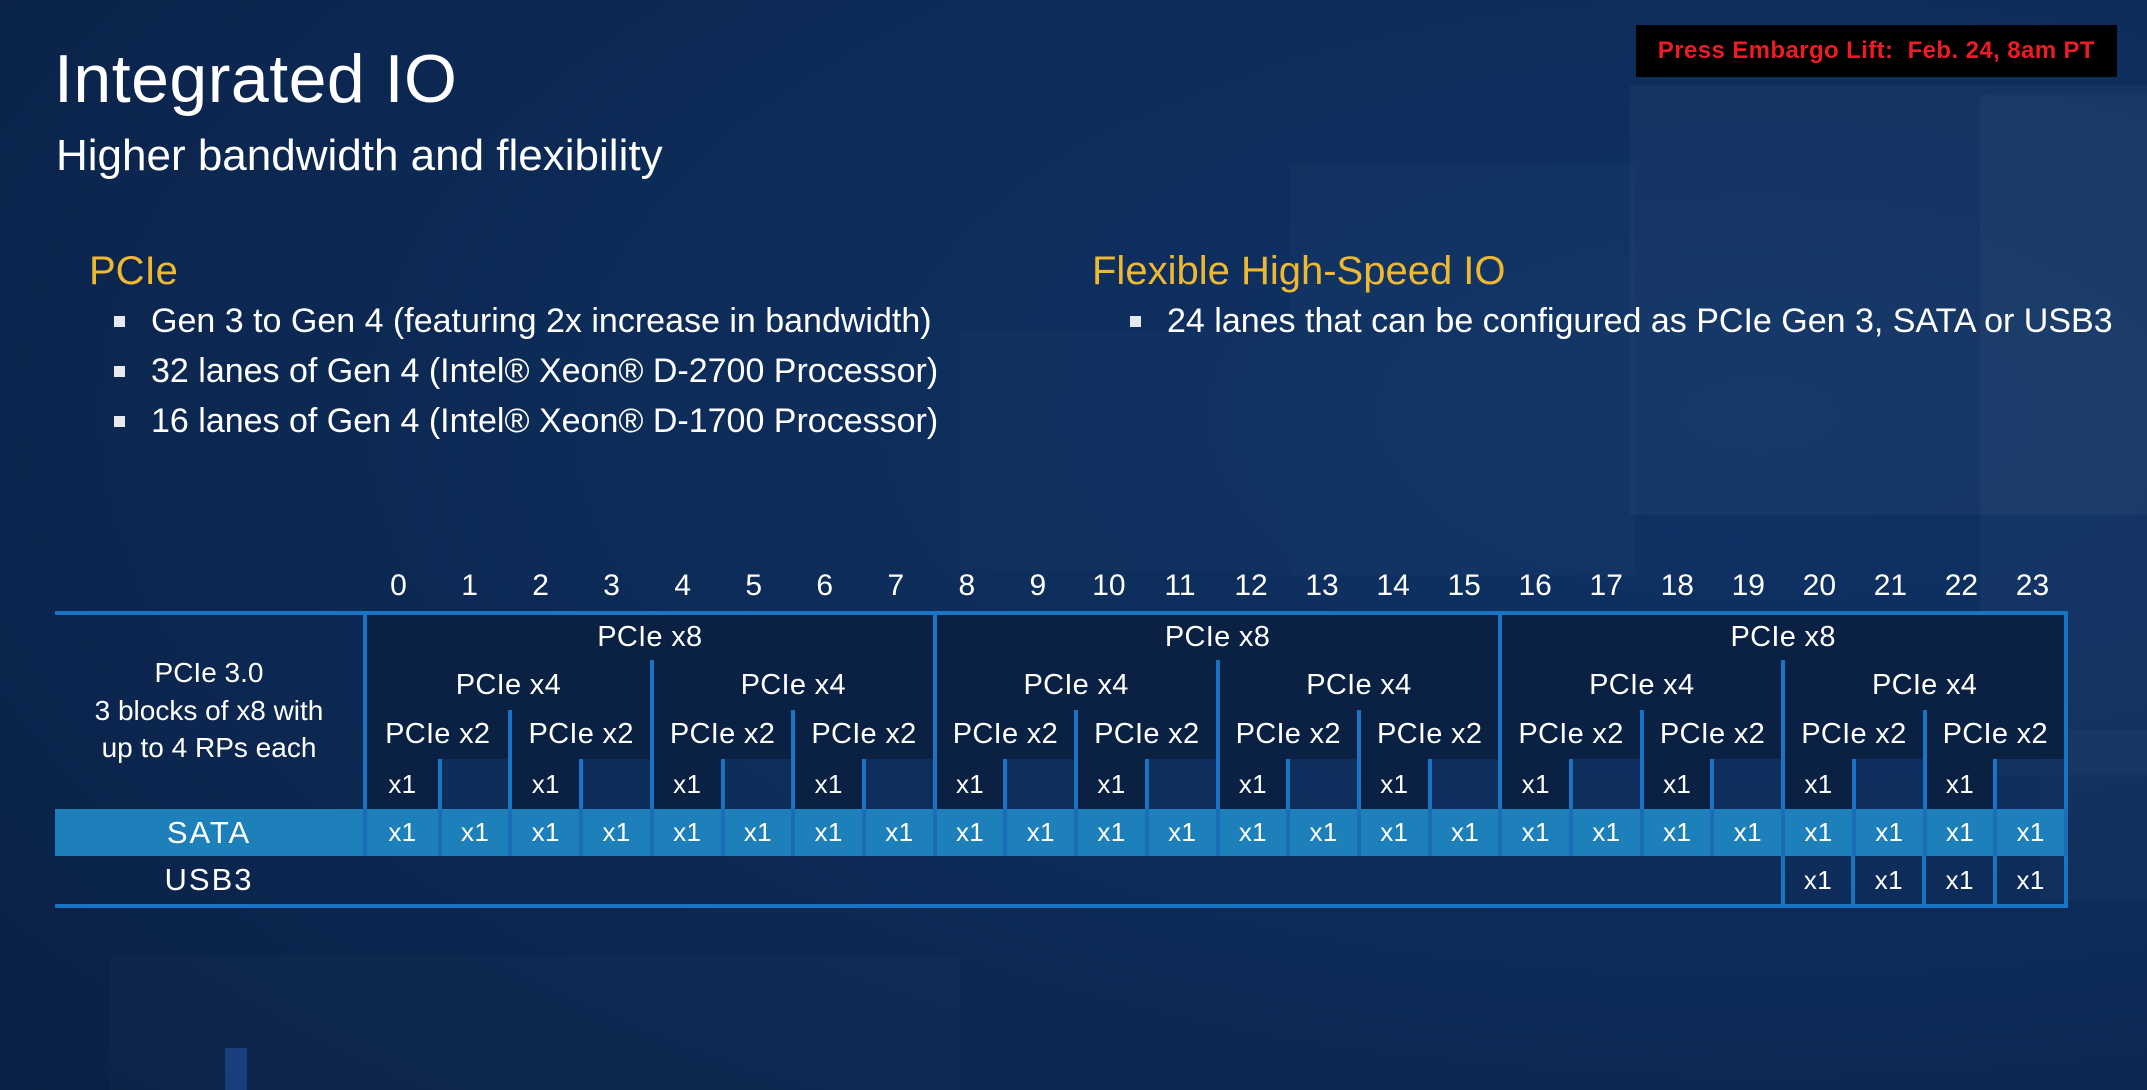  What do you see at coordinates (1535, 585) in the screenshot?
I see `lane-number: 16` at bounding box center [1535, 585].